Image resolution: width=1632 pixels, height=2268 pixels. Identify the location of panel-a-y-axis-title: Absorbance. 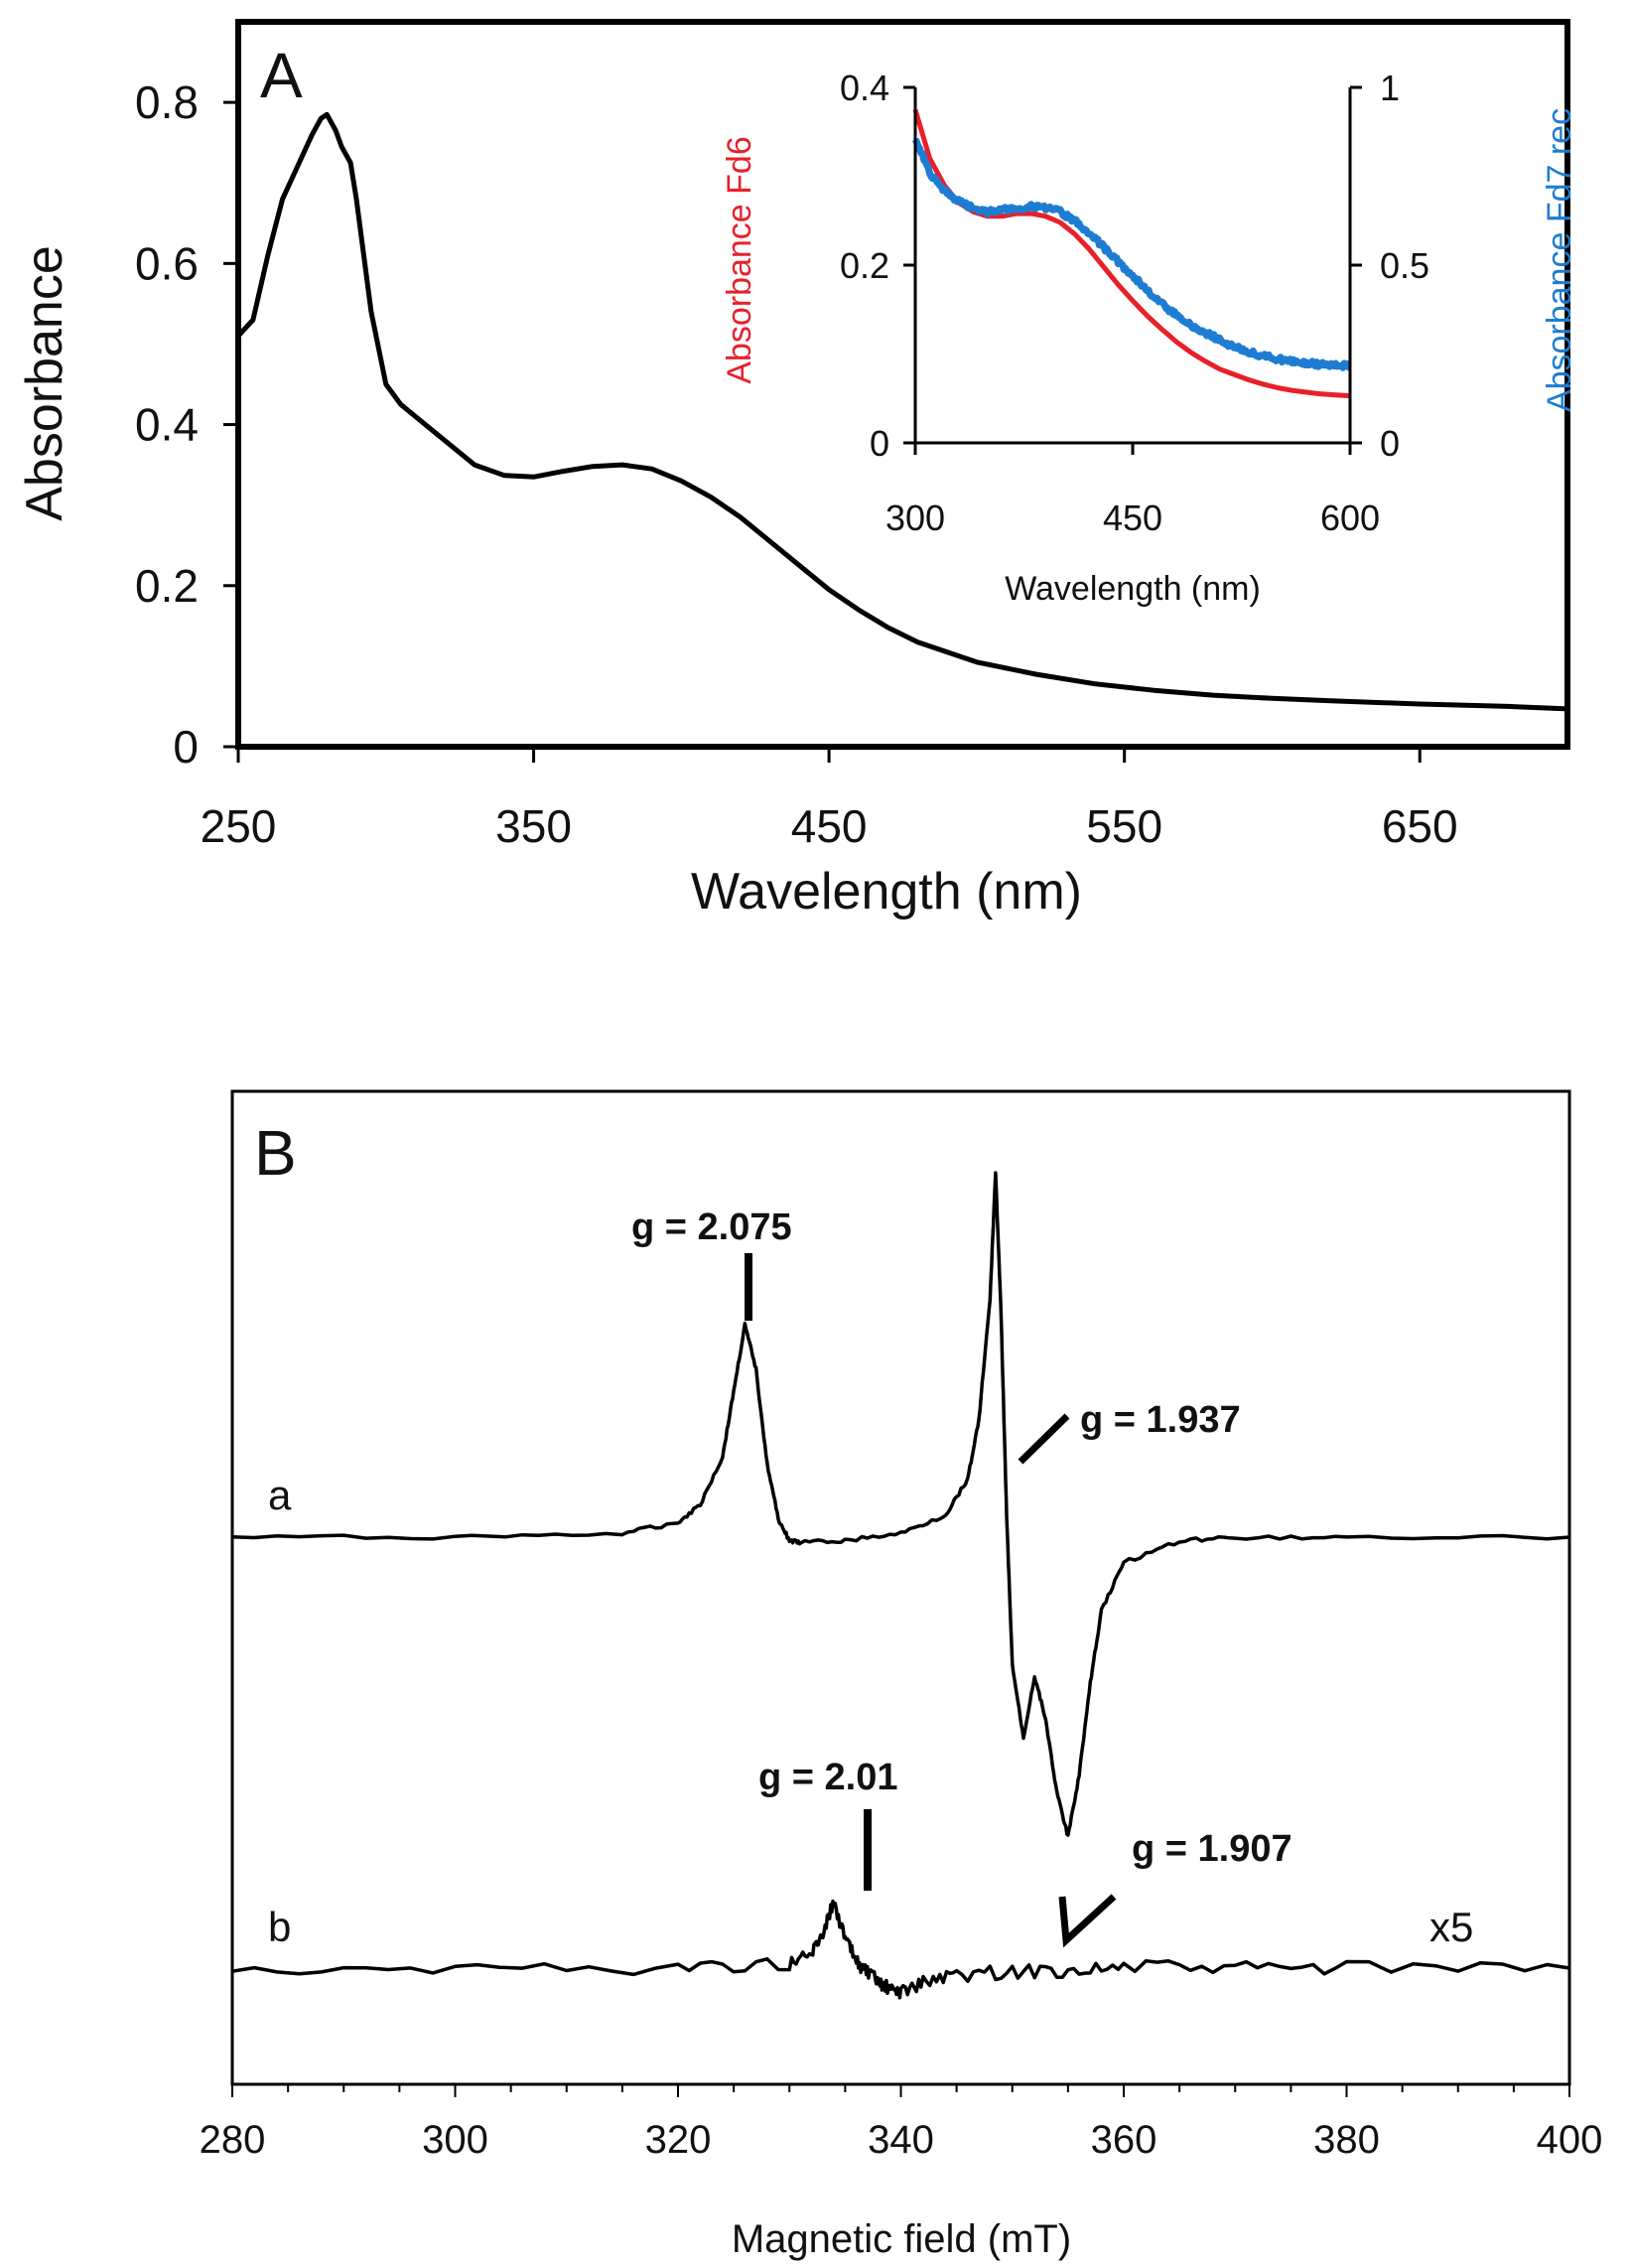
(44, 383).